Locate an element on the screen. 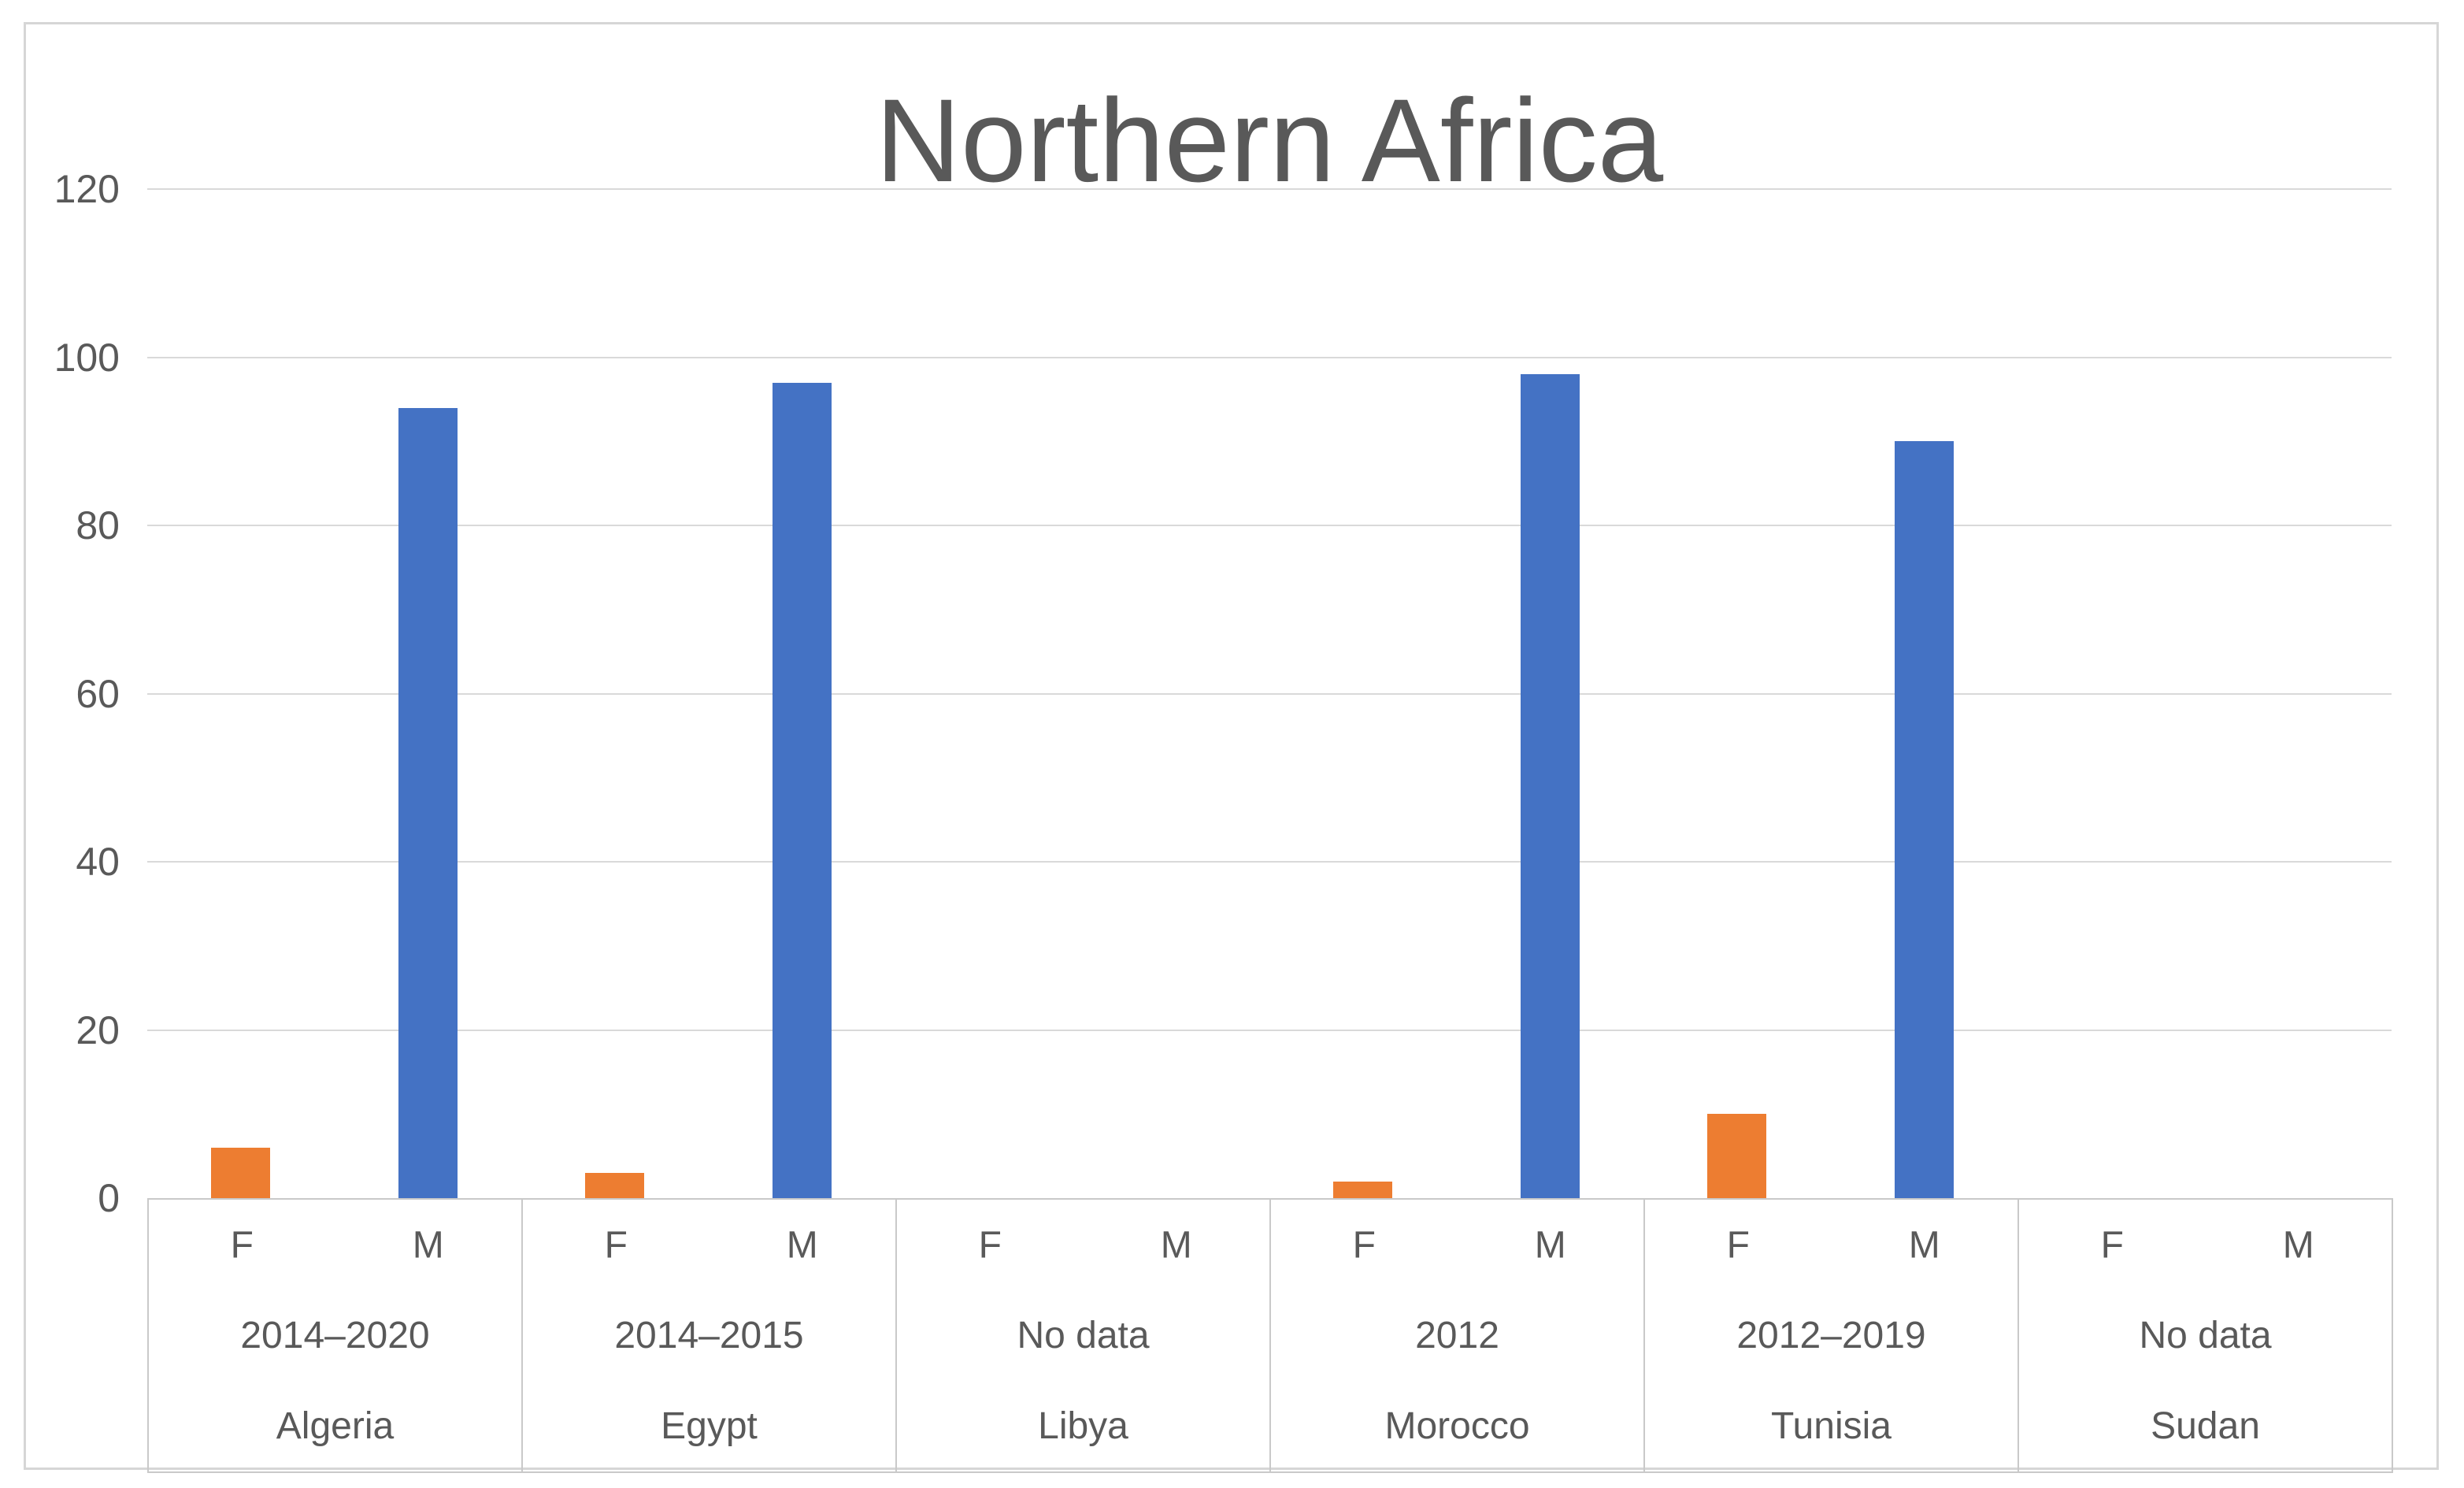 This screenshot has width=2464, height=1488. country-label-libya: Libya is located at coordinates (1083, 1426).